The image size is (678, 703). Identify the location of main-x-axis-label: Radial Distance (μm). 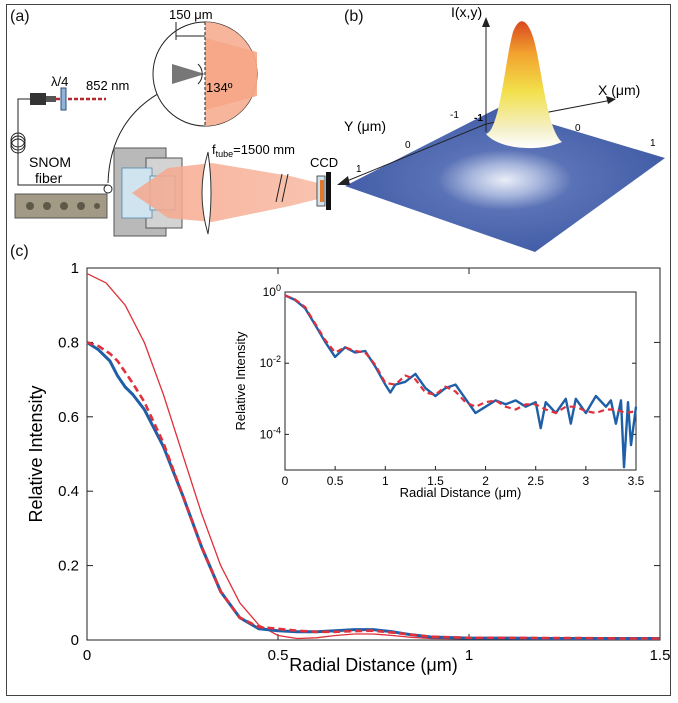
(373, 665).